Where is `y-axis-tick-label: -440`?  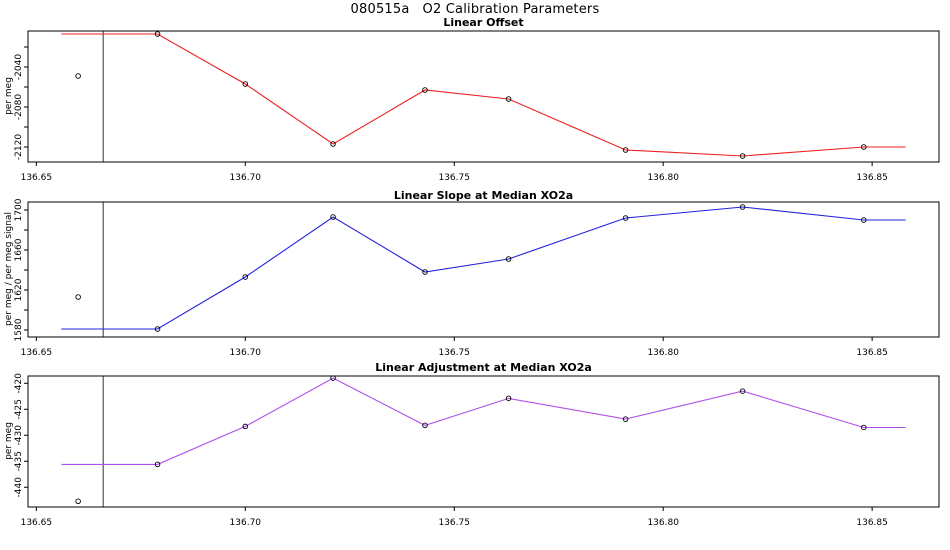 y-axis-tick-label: -440 is located at coordinates (19, 487).